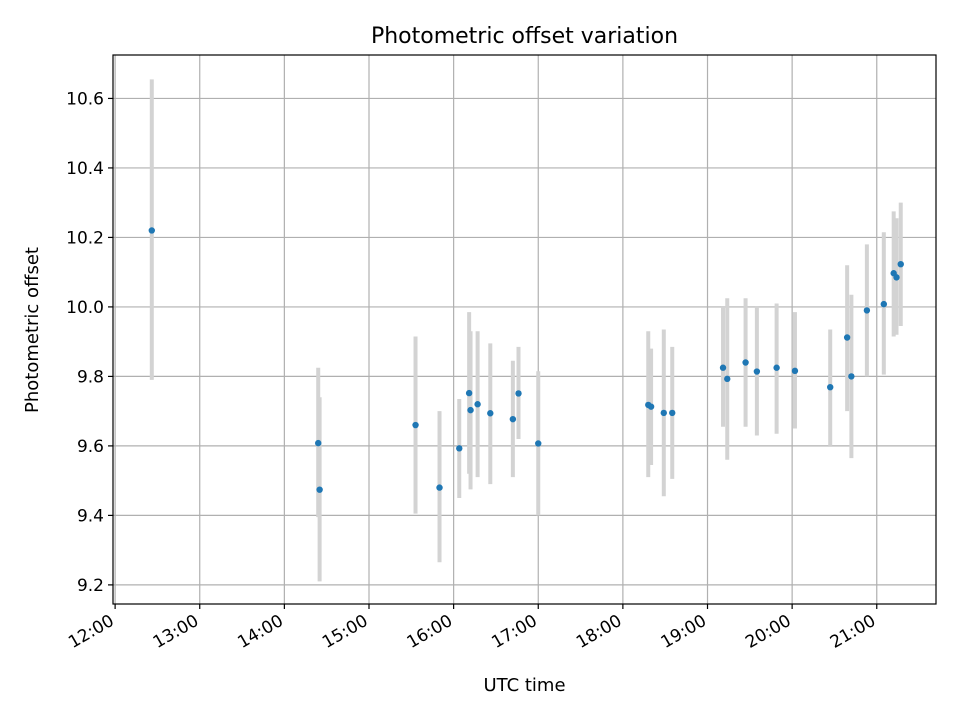  I want to click on y-tick-label: 9.2, so click(90, 586).